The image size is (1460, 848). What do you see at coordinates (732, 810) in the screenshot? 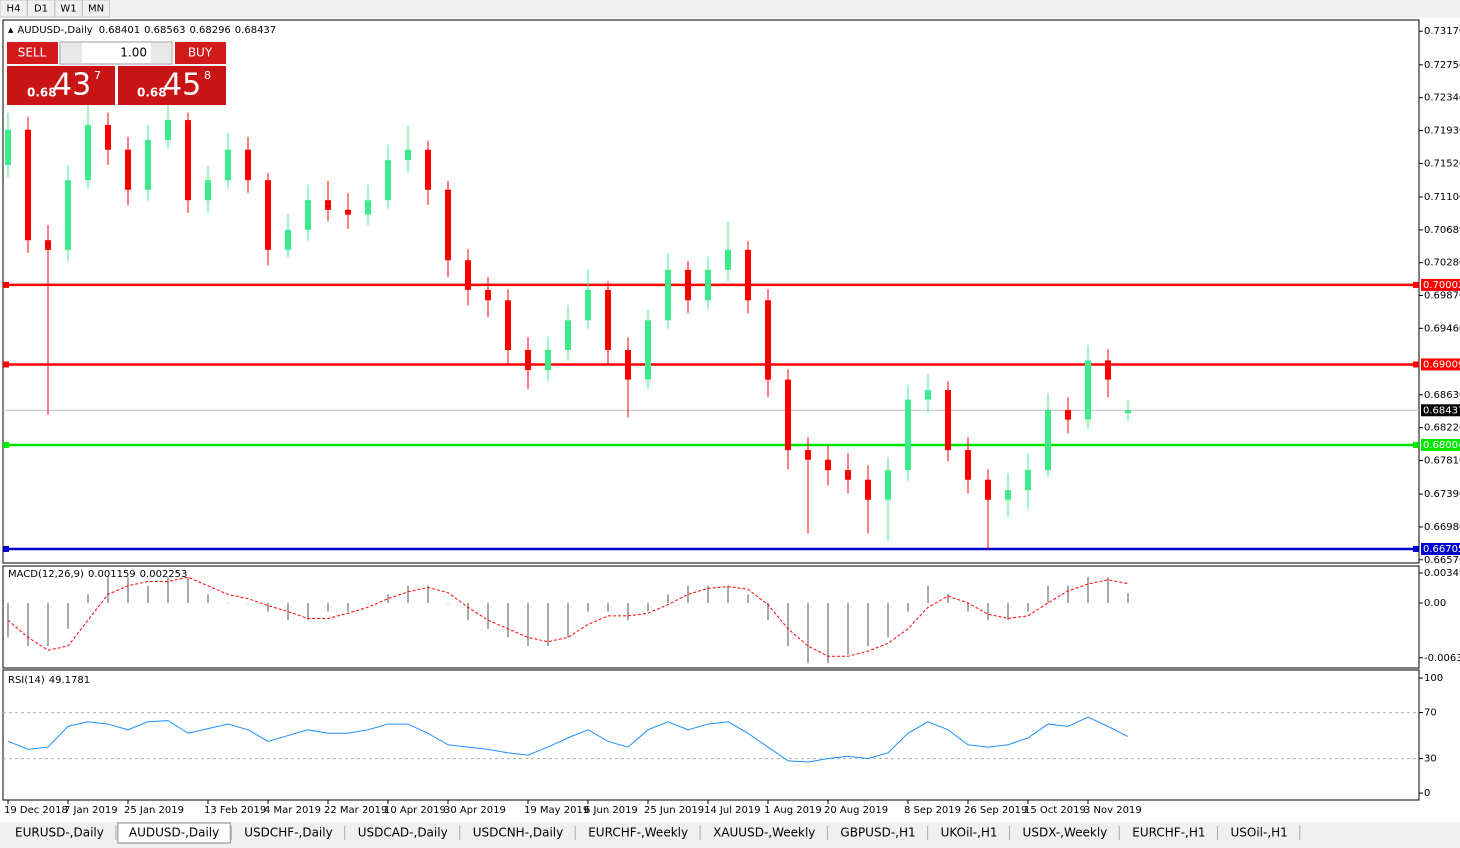
I see `x-tick-label: 14 Jul 2019` at bounding box center [732, 810].